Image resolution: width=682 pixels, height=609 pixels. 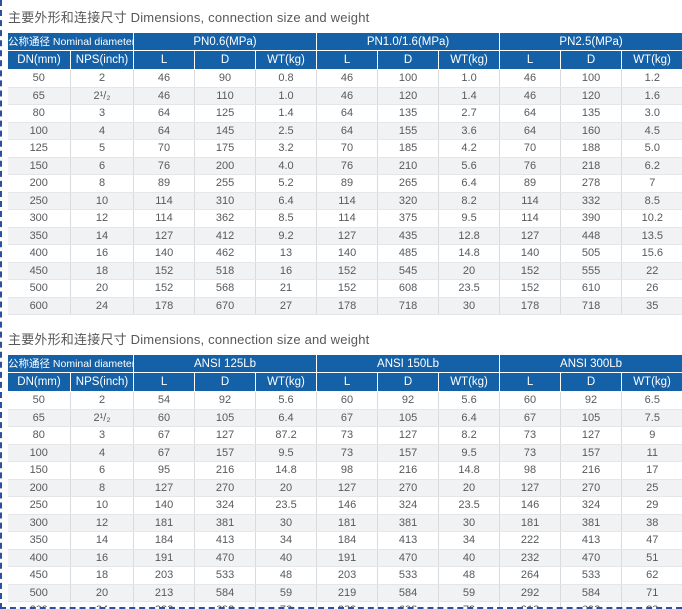 I want to click on cell: 191, so click(x=347, y=558).